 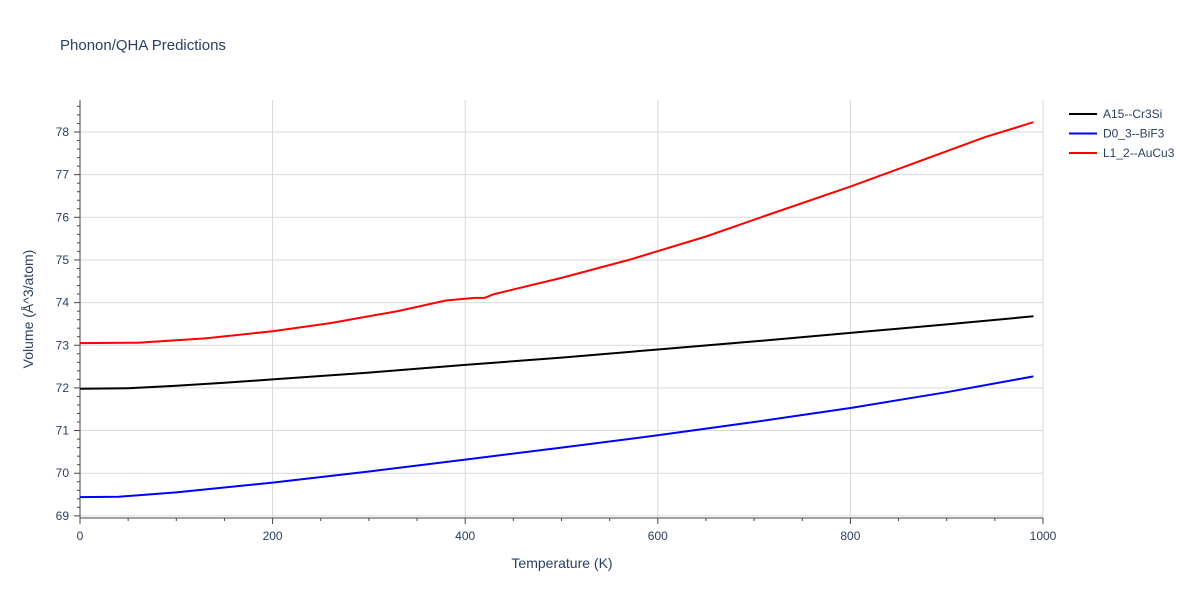 What do you see at coordinates (561, 563) in the screenshot?
I see `x-axis-title: Temperature (K)` at bounding box center [561, 563].